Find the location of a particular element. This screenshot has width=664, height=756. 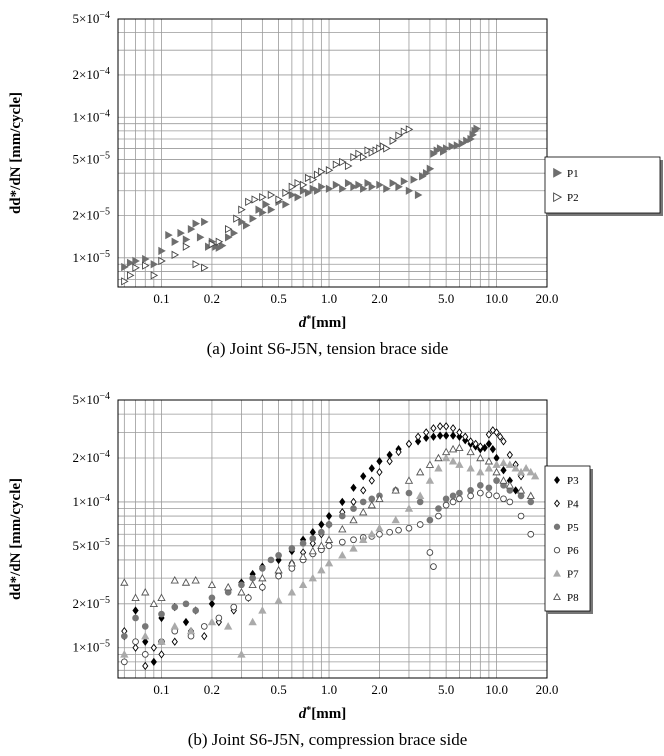

legend-label-p3: P3 is located at coordinates (573, 481).